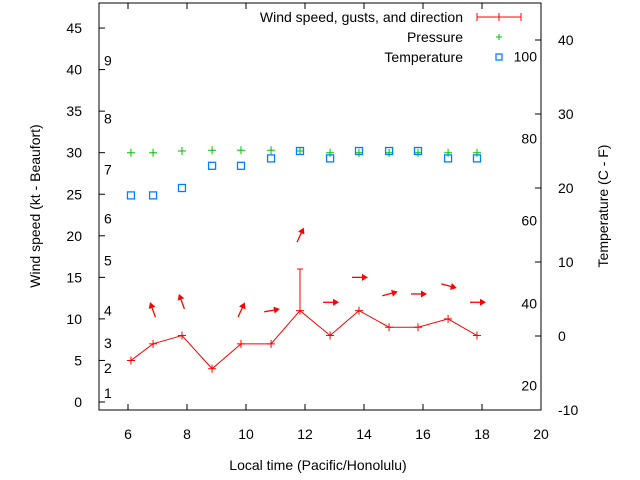 Image resolution: width=640 pixels, height=480 pixels. I want to click on fahrenheit-label: 80, so click(529, 138).